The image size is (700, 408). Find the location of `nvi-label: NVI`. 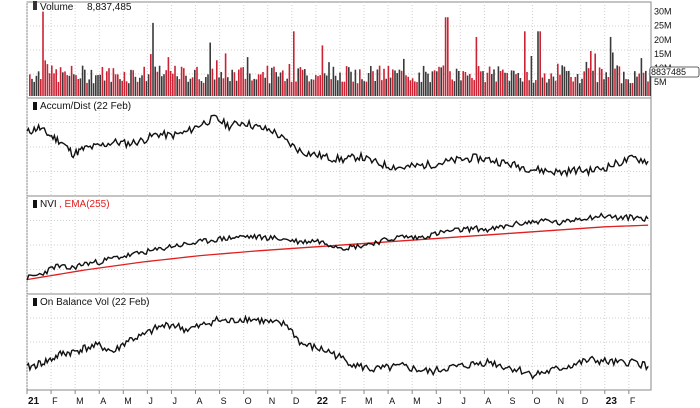

nvi-label: NVI is located at coordinates (48, 204).